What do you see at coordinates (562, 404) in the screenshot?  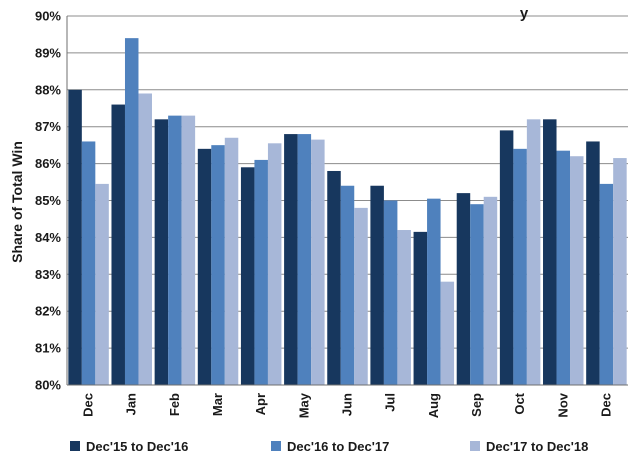 I see `x-tick-label: Nov` at bounding box center [562, 404].